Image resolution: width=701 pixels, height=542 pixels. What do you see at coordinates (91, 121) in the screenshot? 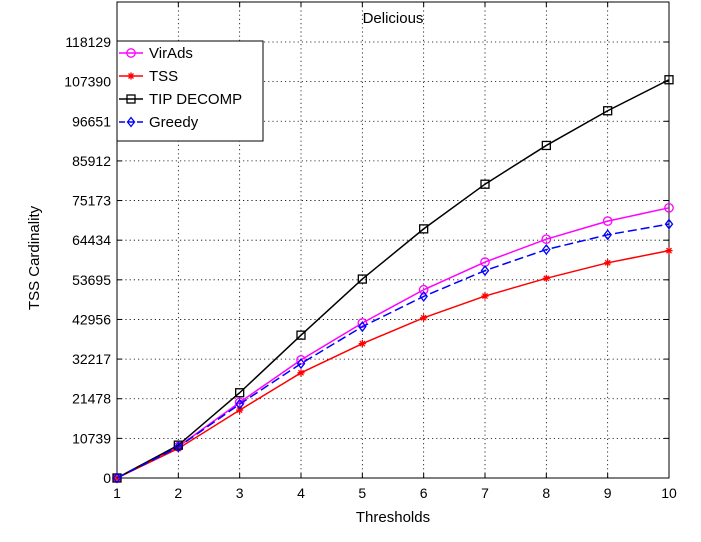
I see `y-tick-label: 96651` at bounding box center [91, 121].